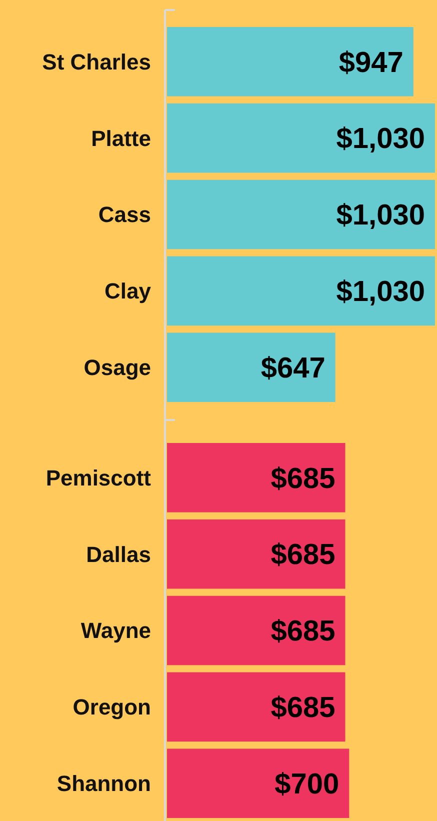 Image resolution: width=437 pixels, height=821 pixels. I want to click on y-tick-label: Osage, so click(117, 367).